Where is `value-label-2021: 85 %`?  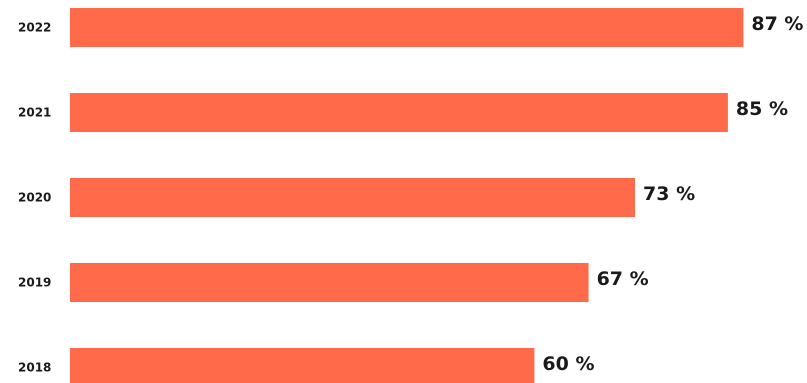
value-label-2021: 85 % is located at coordinates (762, 109).